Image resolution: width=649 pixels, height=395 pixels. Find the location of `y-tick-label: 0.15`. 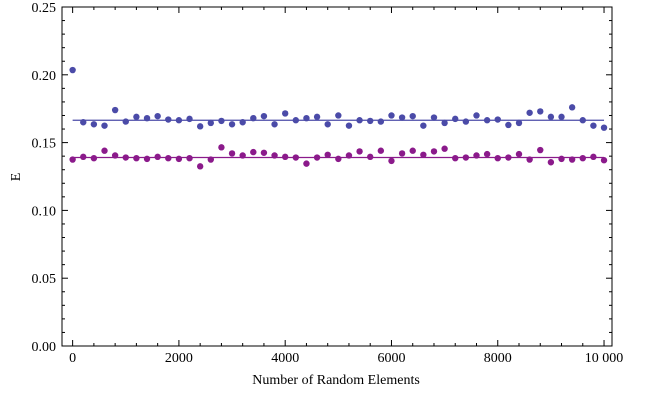

y-tick-label: 0.15 is located at coordinates (44, 144).